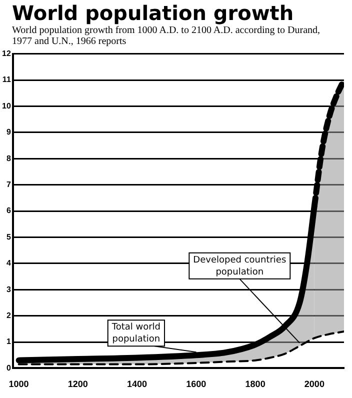  What do you see at coordinates (153, 13) in the screenshot?
I see `chart-title: World population growth` at bounding box center [153, 13].